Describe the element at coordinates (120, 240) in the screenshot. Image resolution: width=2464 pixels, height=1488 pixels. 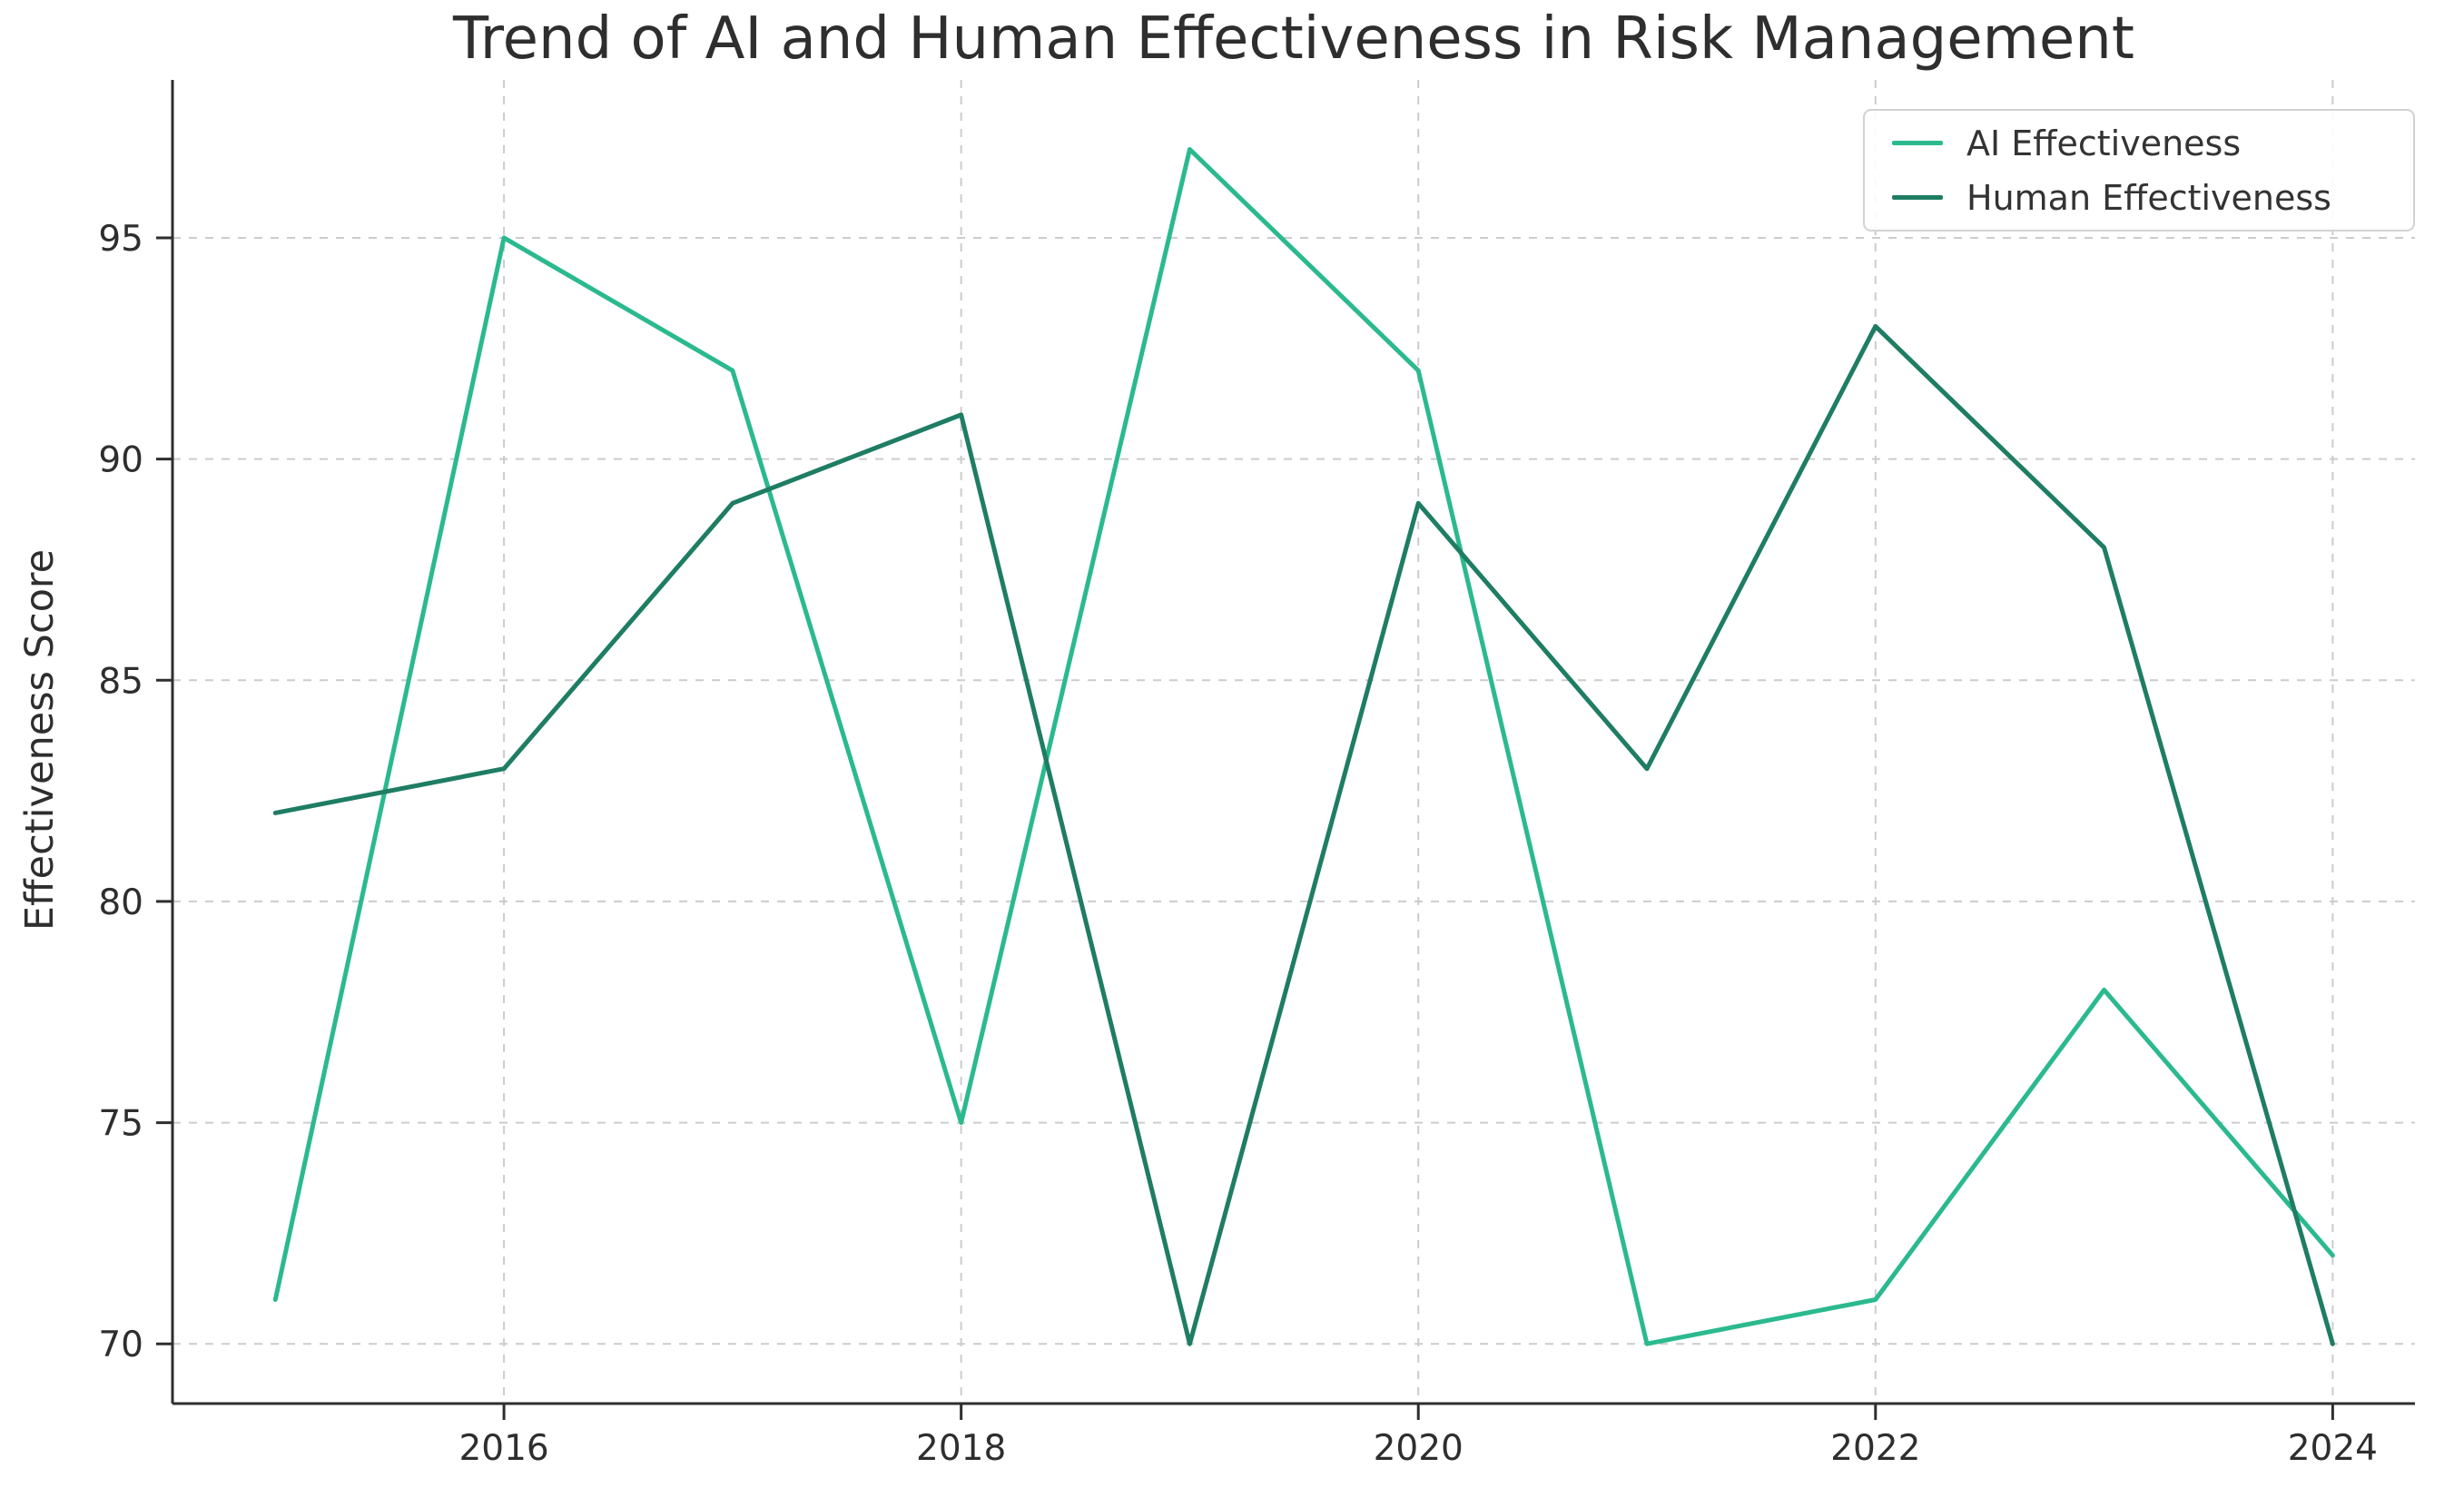
I see `y-tick-label: 95` at that location.